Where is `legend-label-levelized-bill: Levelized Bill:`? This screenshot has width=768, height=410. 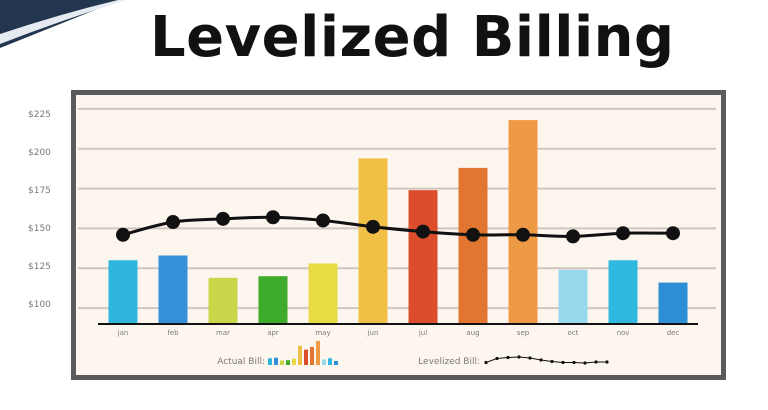
legend-label-levelized-bill: Levelized Bill: is located at coordinates (449, 362).